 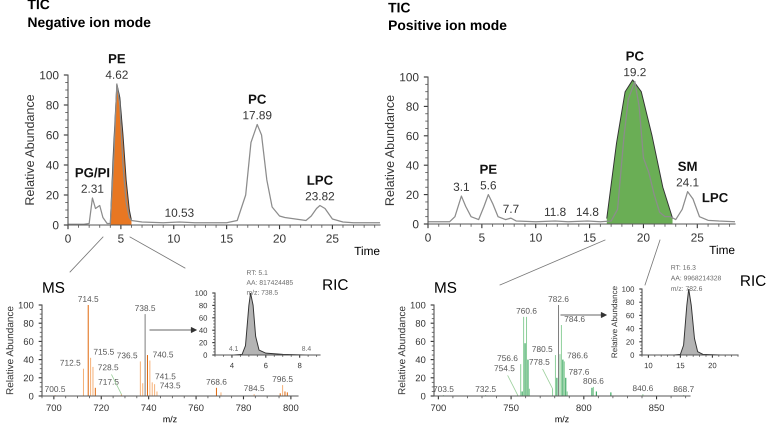 I want to click on annotation: 5.6, so click(x=488, y=185).